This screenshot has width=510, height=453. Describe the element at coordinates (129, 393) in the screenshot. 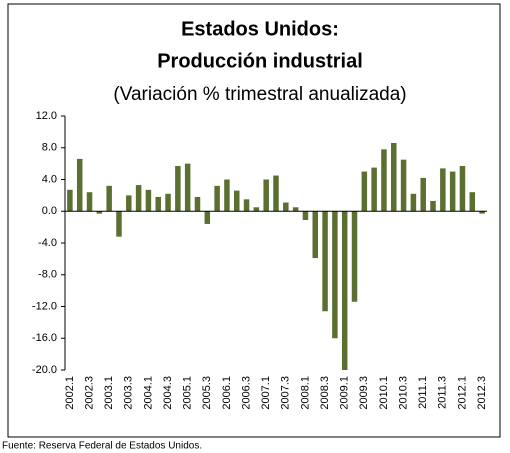

I see `x-tick-label: 2003.3` at that location.